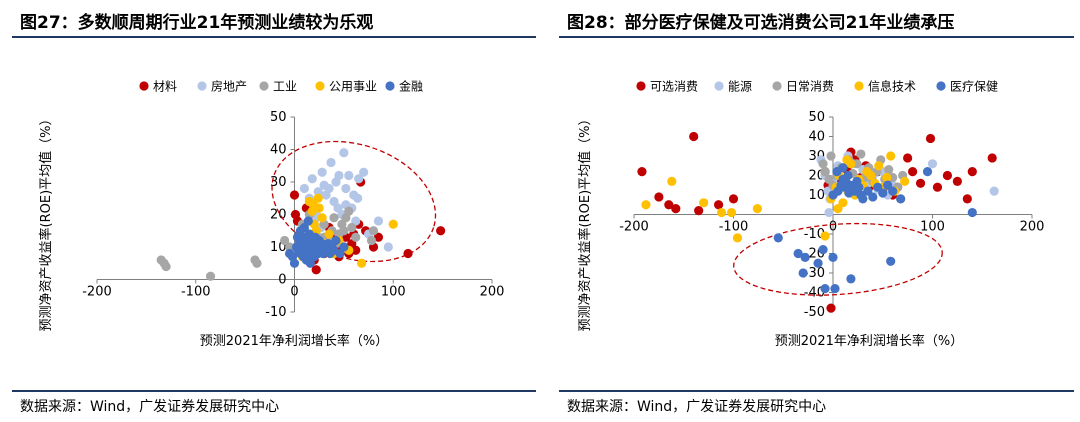  What do you see at coordinates (814, 293) in the screenshot?
I see `y-tick-label: -40` at bounding box center [814, 293].